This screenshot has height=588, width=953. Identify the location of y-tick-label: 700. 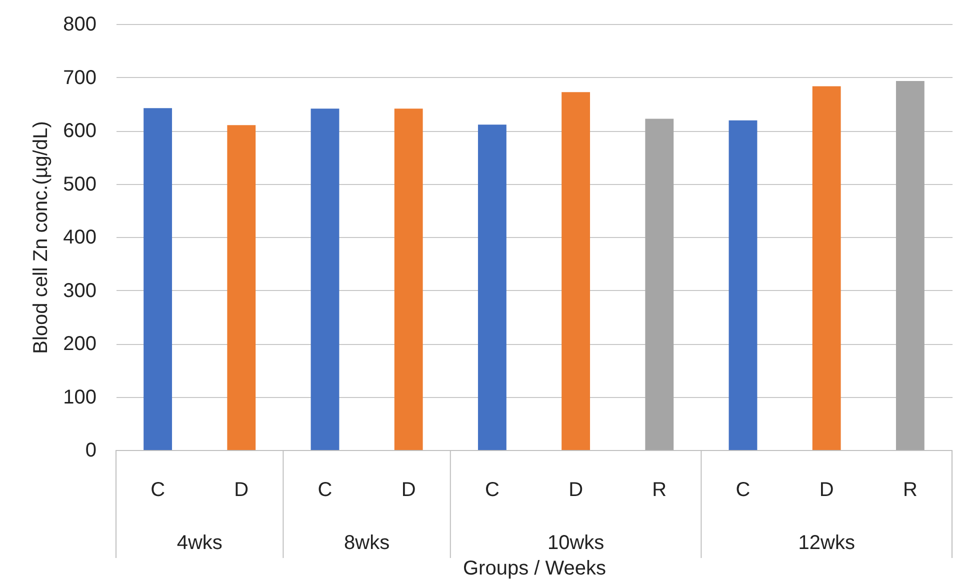
(79, 77).